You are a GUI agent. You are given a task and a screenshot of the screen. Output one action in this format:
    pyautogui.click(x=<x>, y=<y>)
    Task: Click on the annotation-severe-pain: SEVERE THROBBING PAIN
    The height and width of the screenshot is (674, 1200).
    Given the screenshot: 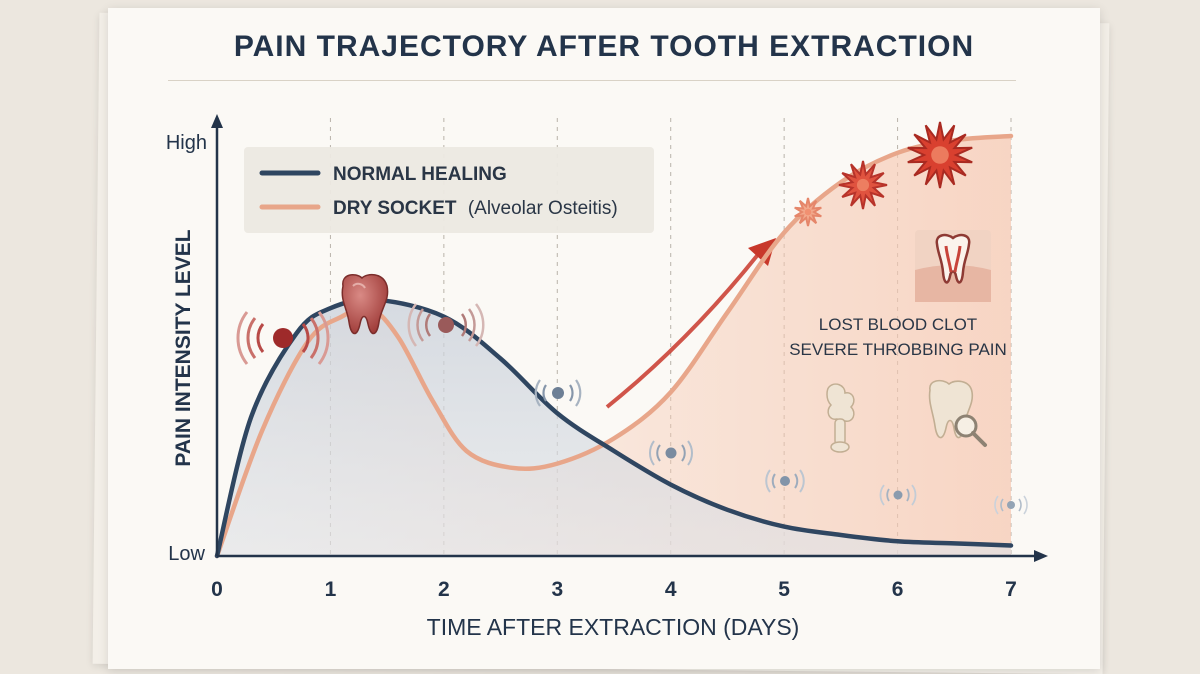 What is the action you would take?
    pyautogui.click(x=898, y=349)
    